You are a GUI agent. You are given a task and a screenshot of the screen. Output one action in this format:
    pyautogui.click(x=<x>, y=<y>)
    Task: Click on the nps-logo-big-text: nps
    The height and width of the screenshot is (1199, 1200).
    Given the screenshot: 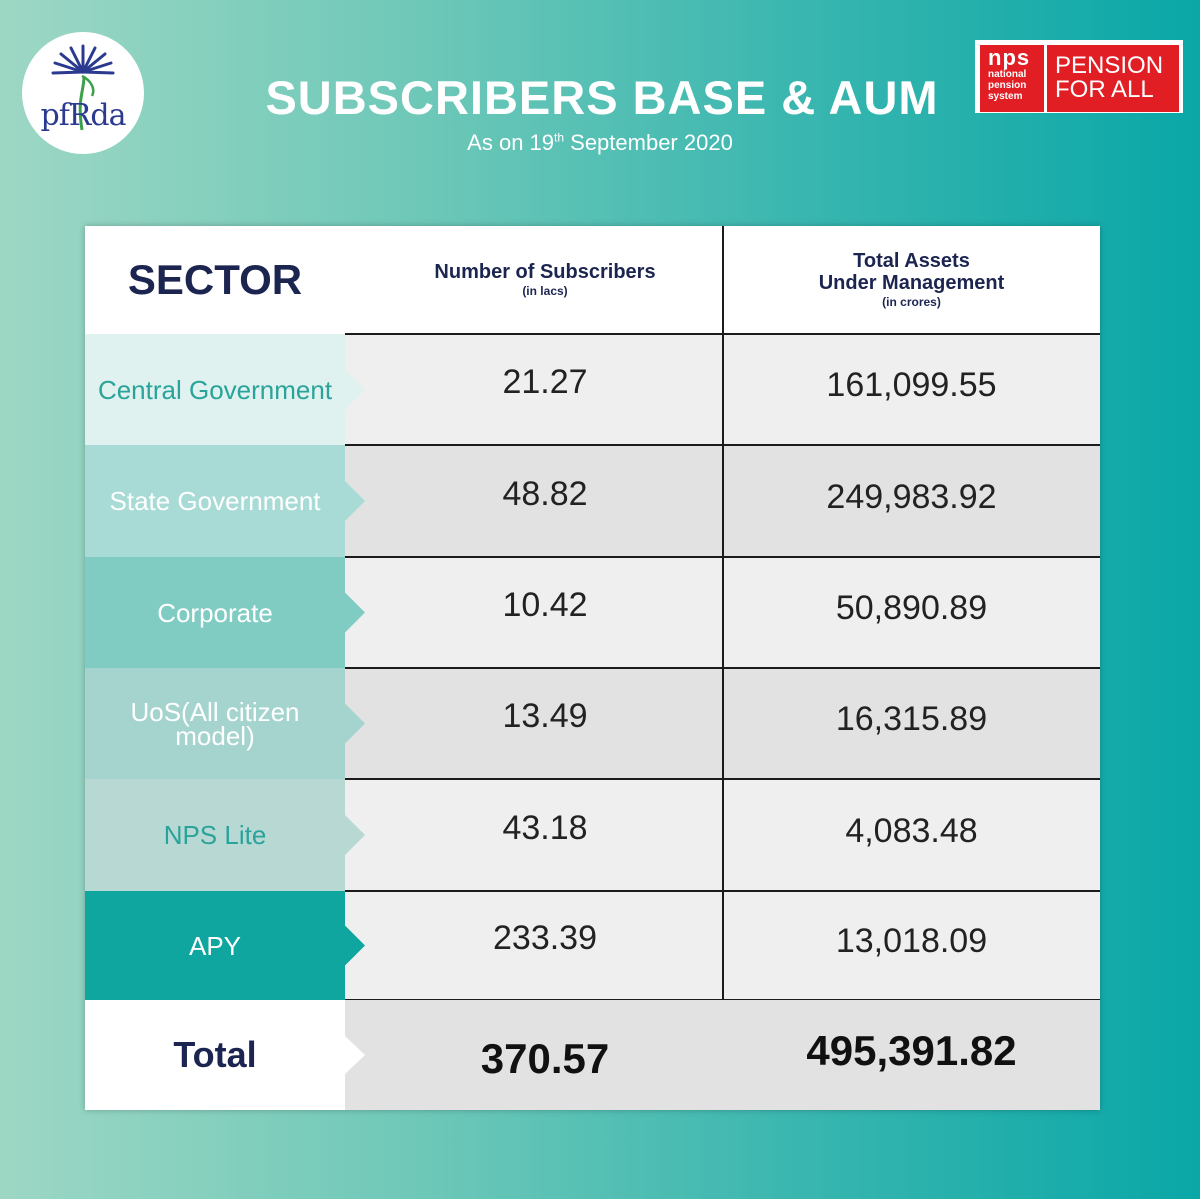 What is the action you would take?
    pyautogui.click(x=1009, y=57)
    